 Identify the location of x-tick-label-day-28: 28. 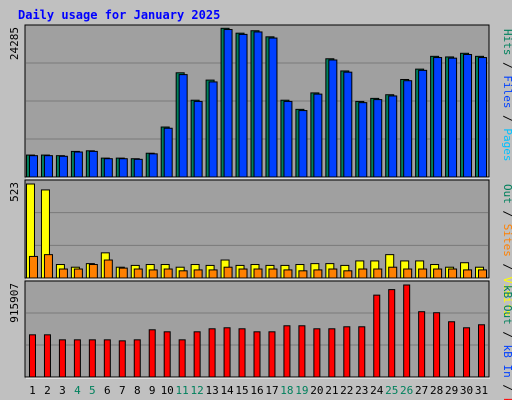
(436, 390).